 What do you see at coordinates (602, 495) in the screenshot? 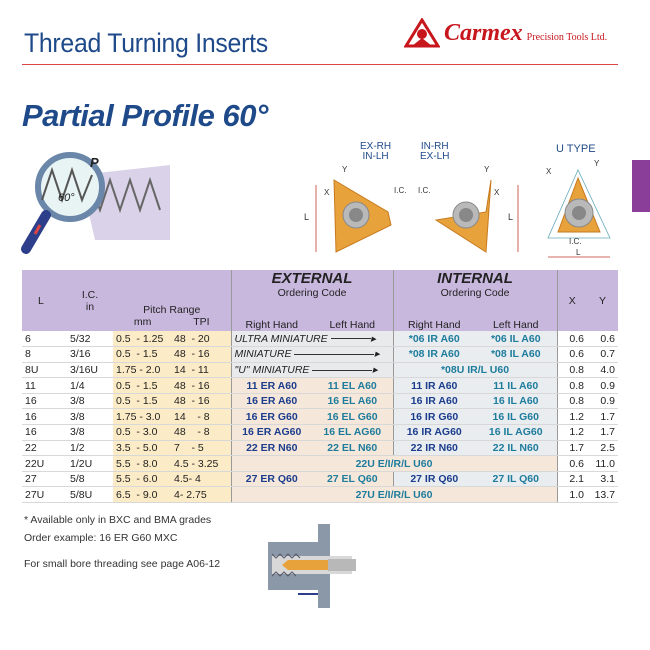
I see `cell-y: 13.7` at bounding box center [602, 495].